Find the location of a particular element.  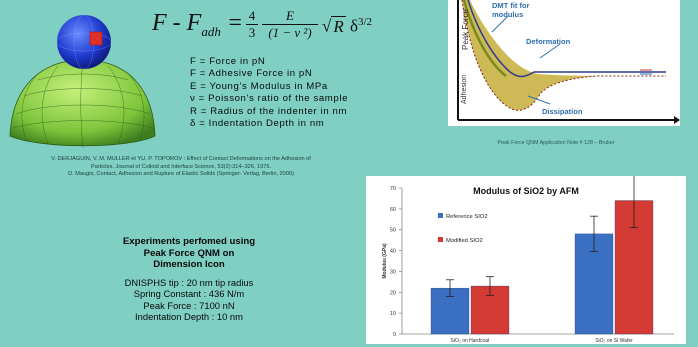

dissipation-label: Dissipation is located at coordinates (562, 111).